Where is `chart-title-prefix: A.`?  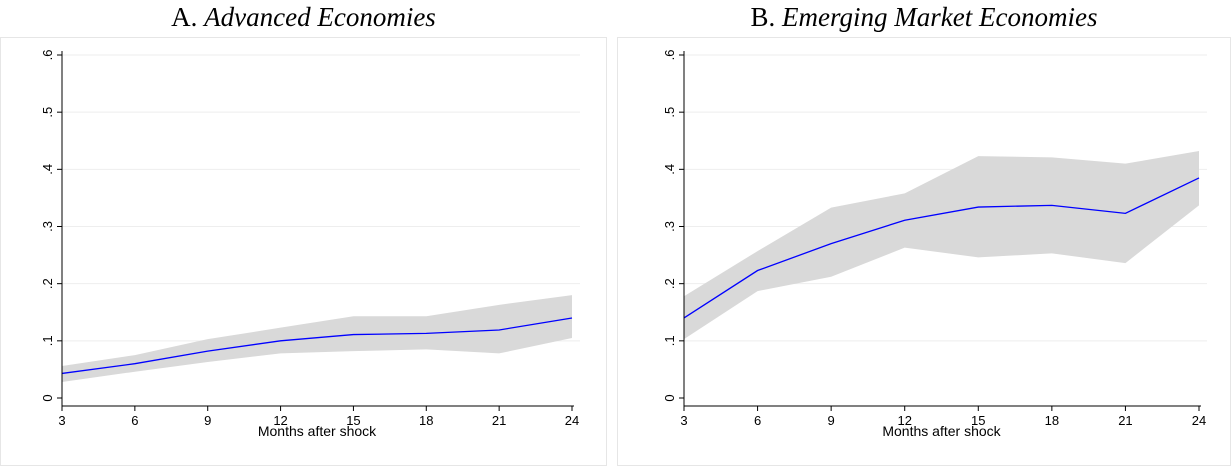
chart-title-prefix: A. is located at coordinates (184, 17).